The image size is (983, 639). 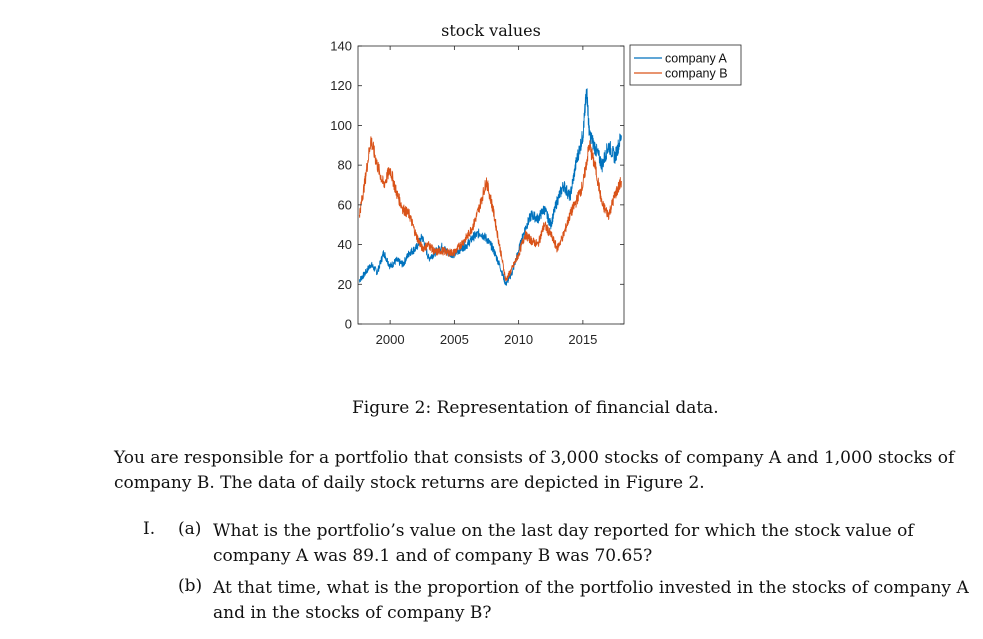 I want to click on plot-area, so click(x=491, y=185).